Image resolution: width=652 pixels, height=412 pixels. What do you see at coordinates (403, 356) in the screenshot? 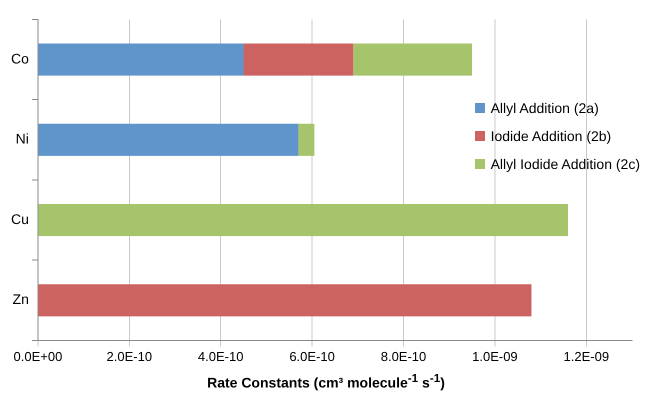
I see `x-tick-label: 8.0E-10` at bounding box center [403, 356].